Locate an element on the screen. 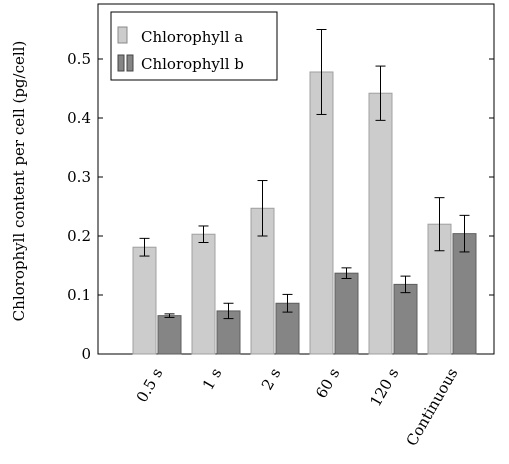 Image resolution: width=509 pixels, height=464 pixels. legend-box is located at coordinates (194, 46).